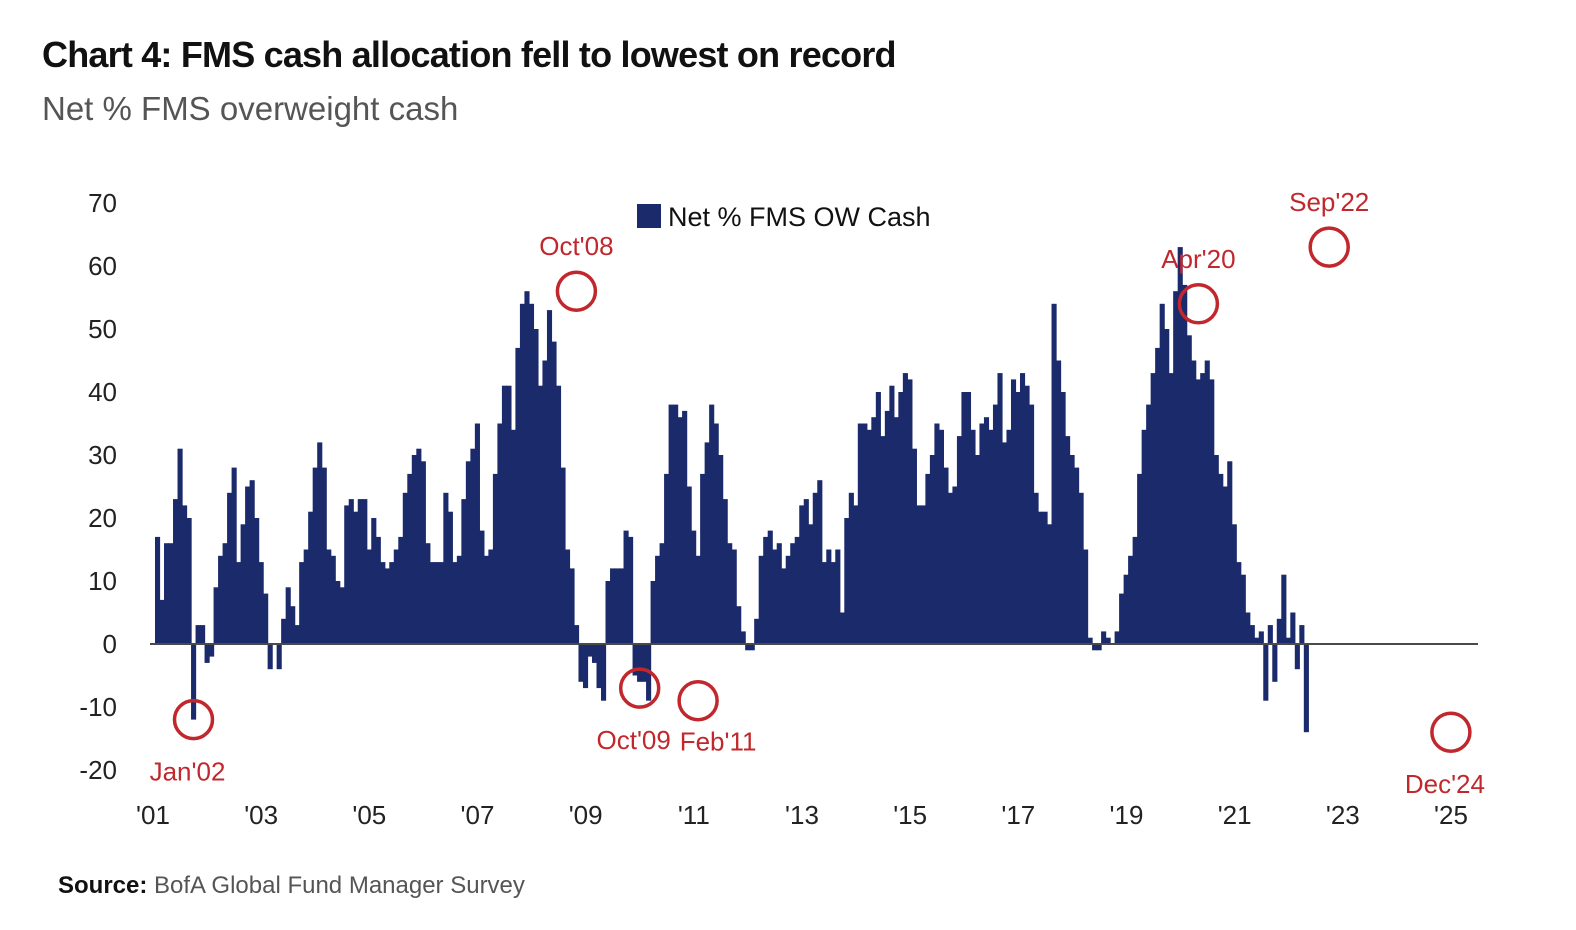 The height and width of the screenshot is (930, 1576). I want to click on y-tick-label: 40, so click(102, 392).